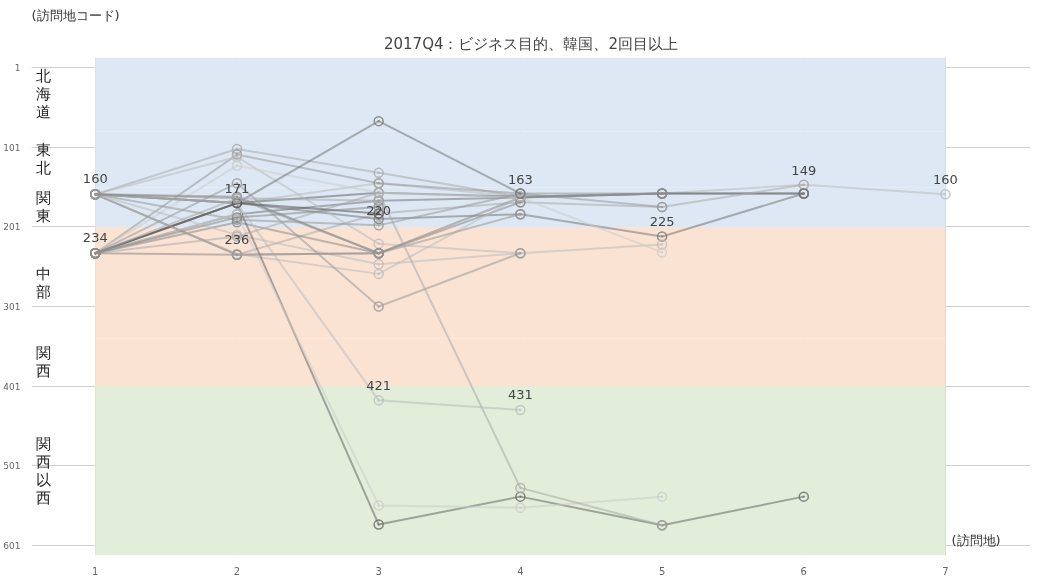 Image resolution: width=1047 pixels, height=585 pixels. Describe the element at coordinates (75, 15) in the screenshot. I see `y-axis-title: (訪問地コード)` at that location.